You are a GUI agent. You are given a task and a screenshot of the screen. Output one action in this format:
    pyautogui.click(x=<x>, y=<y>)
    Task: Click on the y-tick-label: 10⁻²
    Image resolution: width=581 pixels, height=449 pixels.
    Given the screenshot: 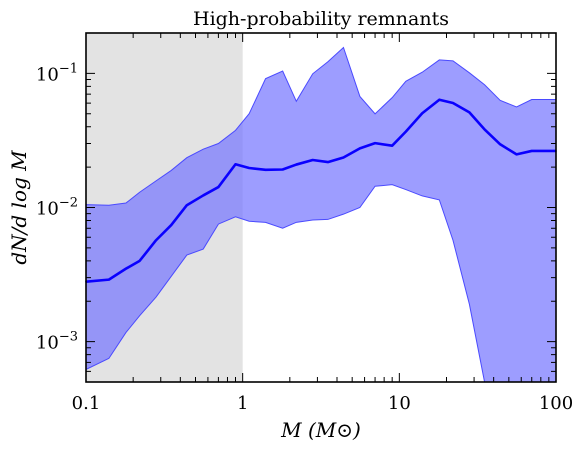 What is the action you would take?
    pyautogui.click(x=57, y=208)
    